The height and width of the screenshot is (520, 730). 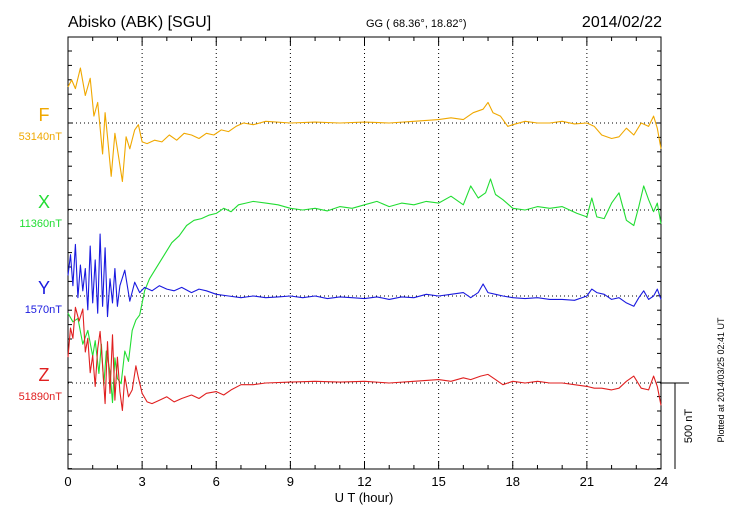 What do you see at coordinates (721, 380) in the screenshot?
I see `plotted-at-note: Plotted at 2014/03/25 02:41 UT` at bounding box center [721, 380].